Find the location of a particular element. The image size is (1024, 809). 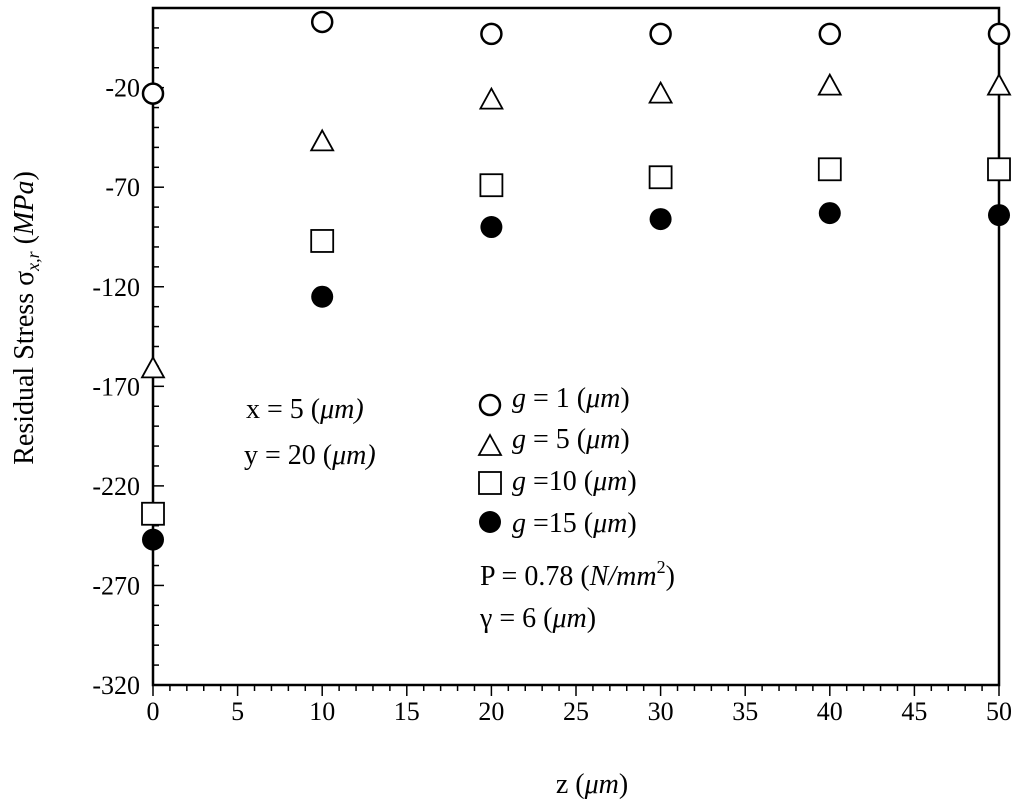

legend-marker-filled-circle is located at coordinates (490, 522).